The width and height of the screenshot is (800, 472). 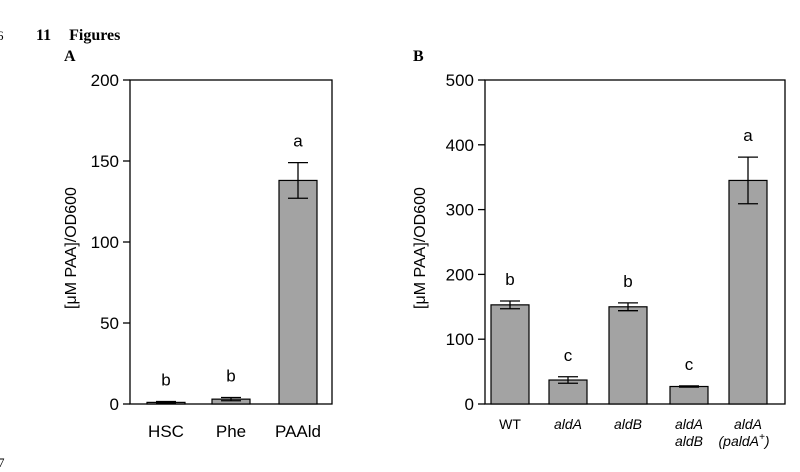 I want to click on line-number-top: 6, so click(x=2, y=35).